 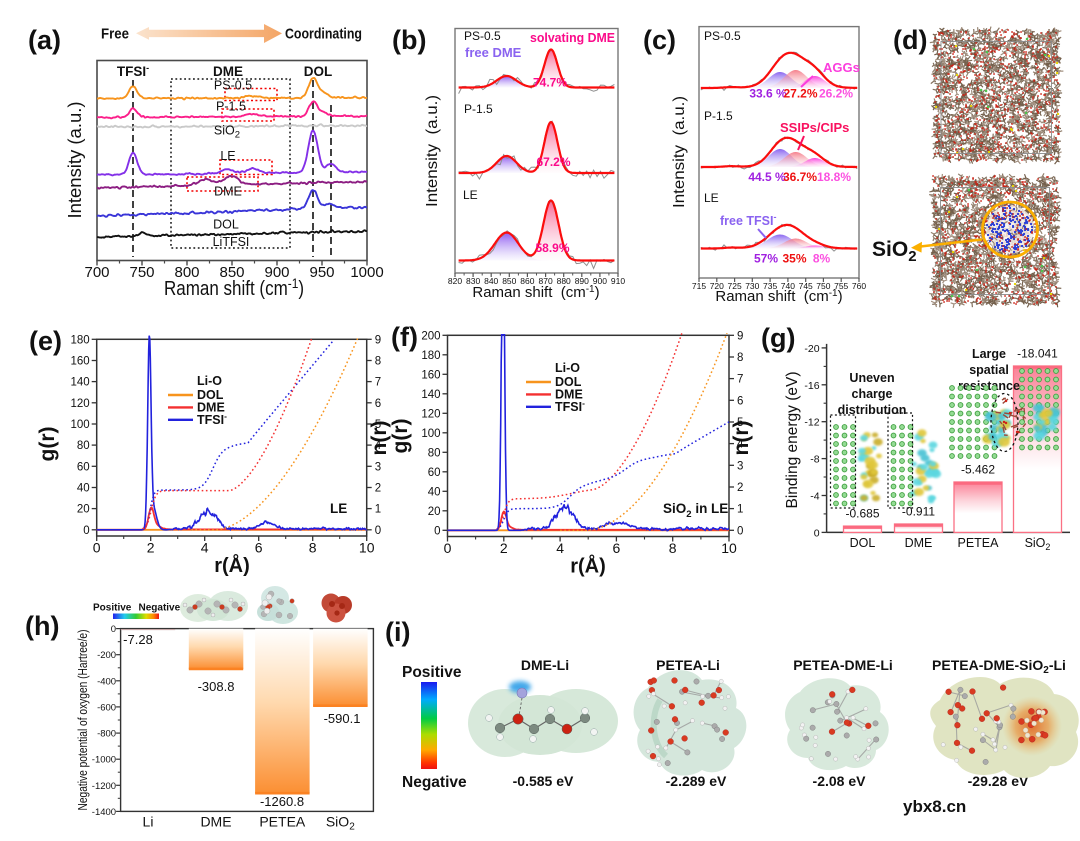 What do you see at coordinates (814, 127) in the screenshot?
I see `svg-text: SSIPs/CIPs` at bounding box center [814, 127].